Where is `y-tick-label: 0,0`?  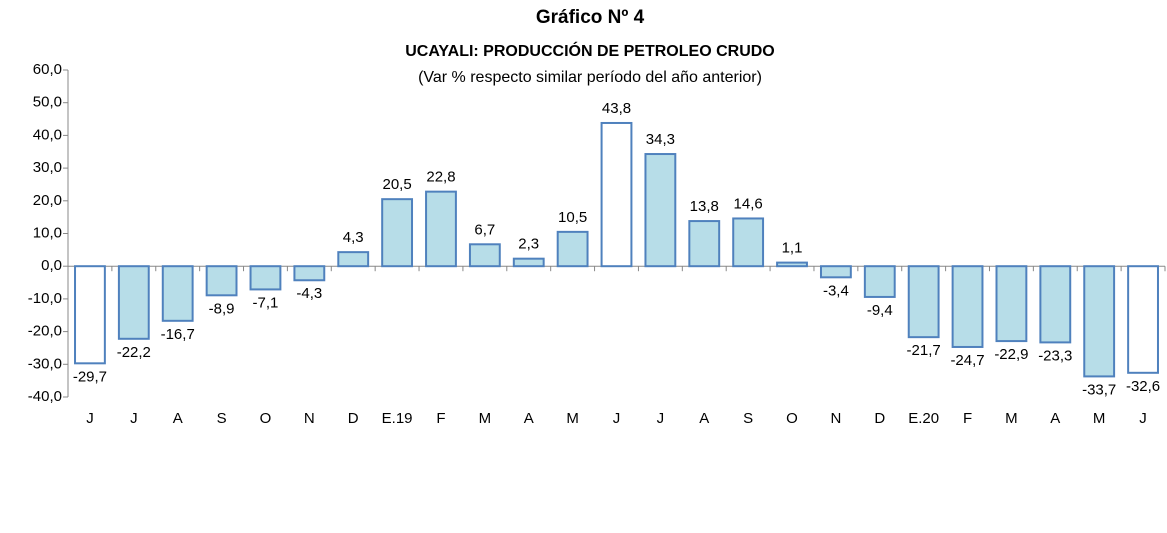
y-tick-label: 0,0 is located at coordinates (51, 265).